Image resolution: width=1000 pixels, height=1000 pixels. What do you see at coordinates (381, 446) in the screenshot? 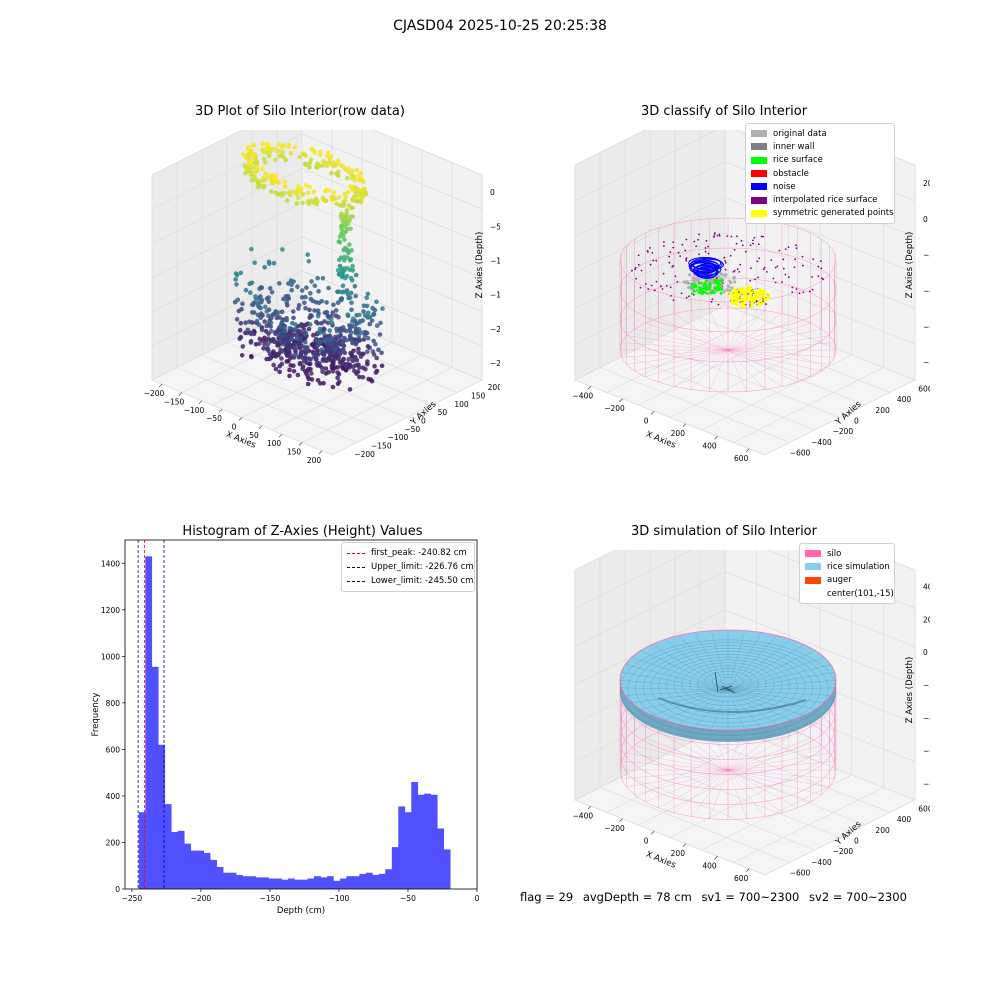
I see `y-tick-label: −150` at bounding box center [381, 446].